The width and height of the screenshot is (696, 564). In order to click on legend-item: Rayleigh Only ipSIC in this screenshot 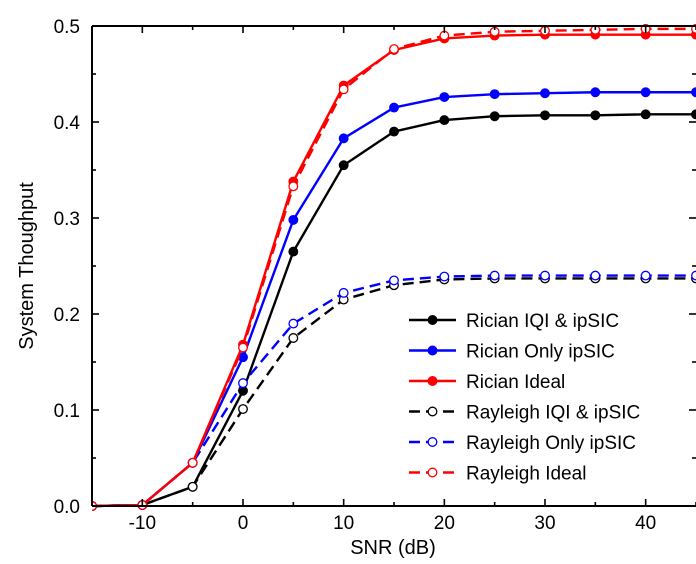, I will do `click(522, 443)`.